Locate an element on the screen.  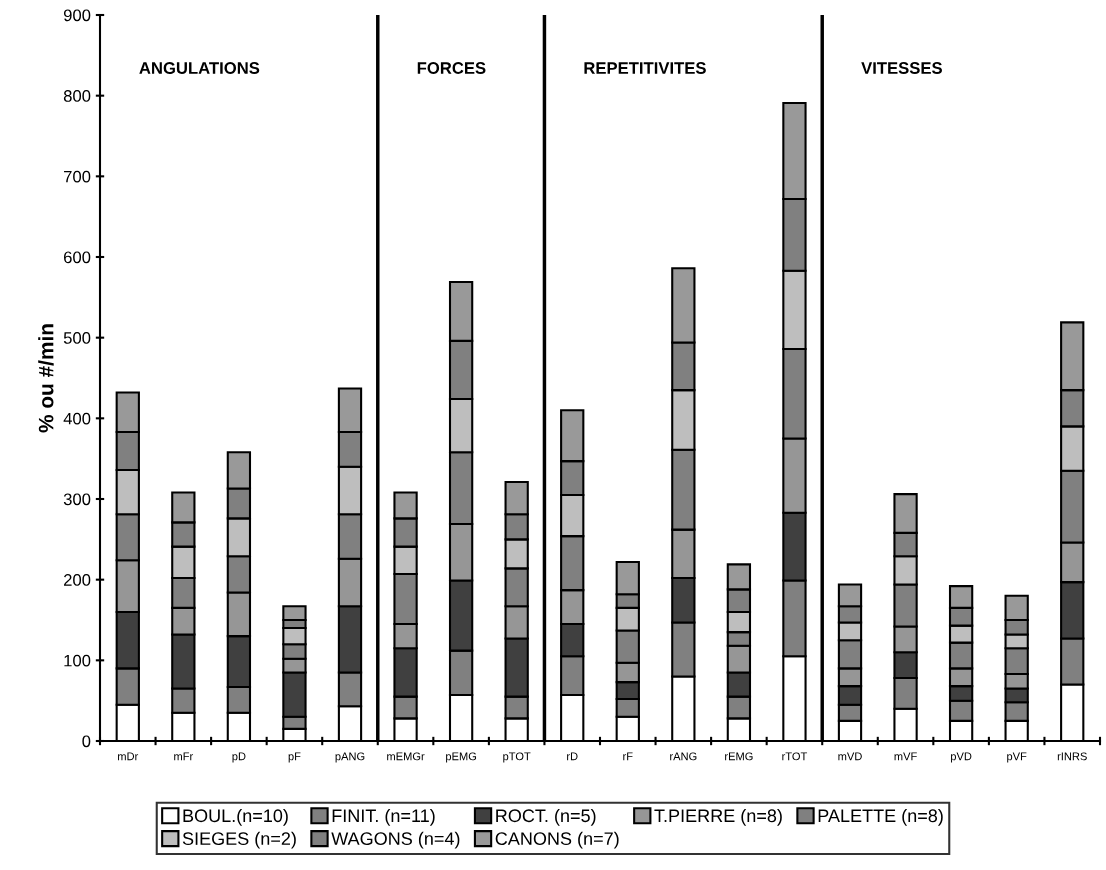
y-tick-label: 100 is located at coordinates (77, 660).